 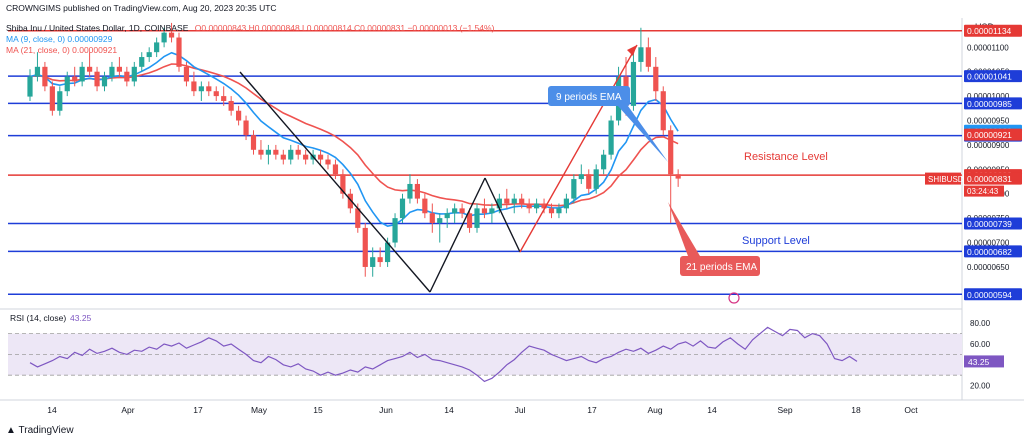 What do you see at coordinates (684, 229) in the screenshot?
I see `ema21-callout-pointer` at bounding box center [684, 229].